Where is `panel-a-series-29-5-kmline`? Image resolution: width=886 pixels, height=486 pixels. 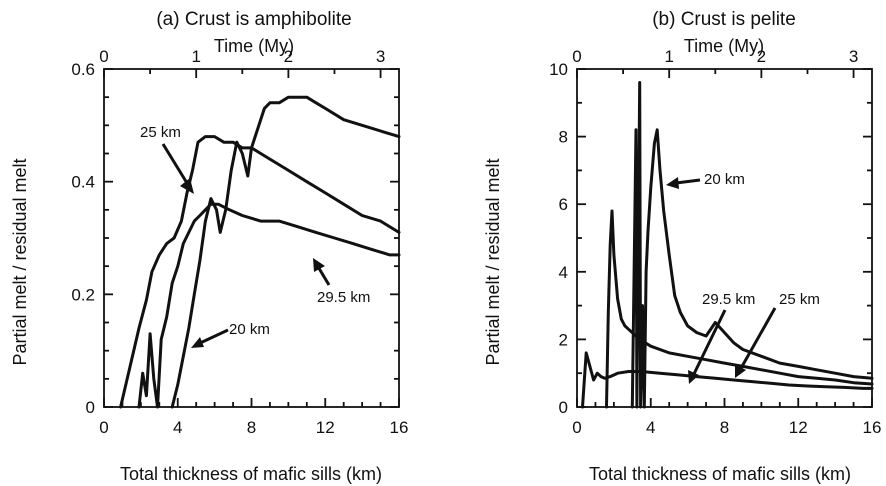 panel-a-series-29-5-kmline is located at coordinates (269, 305).